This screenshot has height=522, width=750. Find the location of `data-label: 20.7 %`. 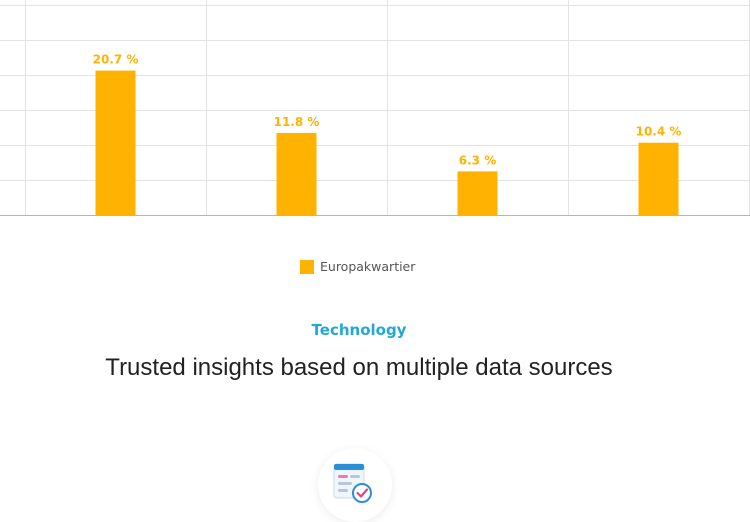

data-label: 20.7 % is located at coordinates (116, 60).